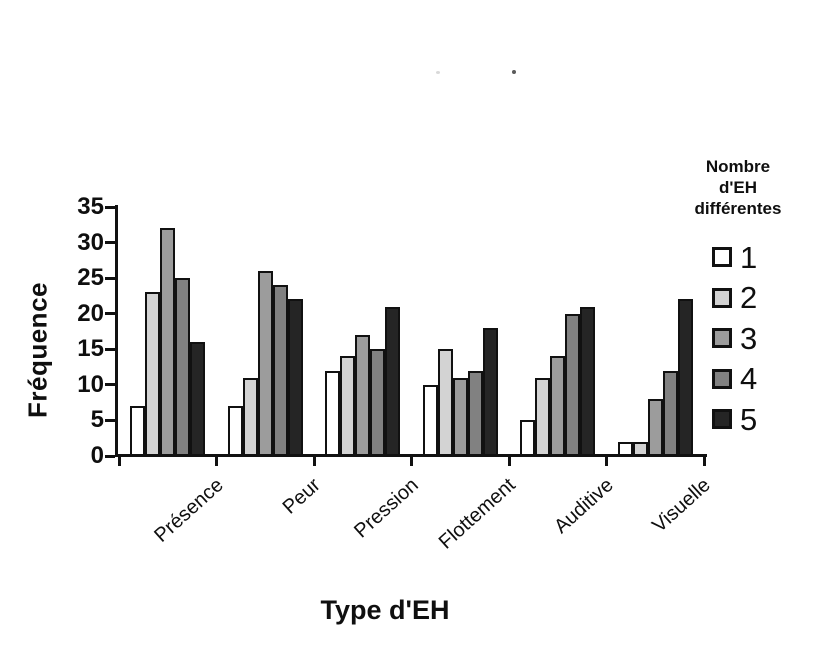 Image resolution: width=819 pixels, height=663 pixels. Describe the element at coordinates (762, 338) in the screenshot. I see `legend-item: 3` at that location.